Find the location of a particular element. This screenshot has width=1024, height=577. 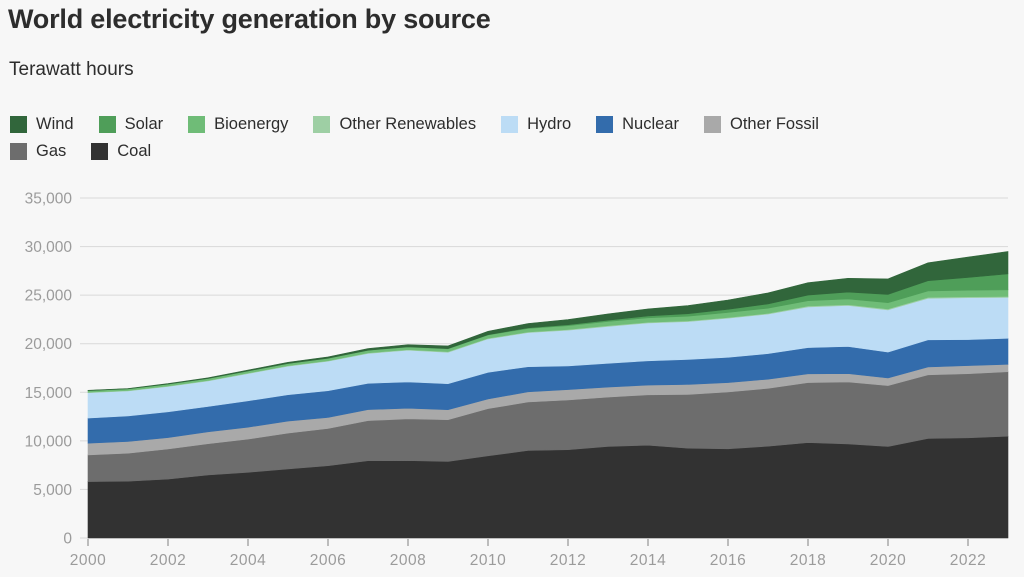

x-axis-tick-label: 2012 is located at coordinates (568, 560).